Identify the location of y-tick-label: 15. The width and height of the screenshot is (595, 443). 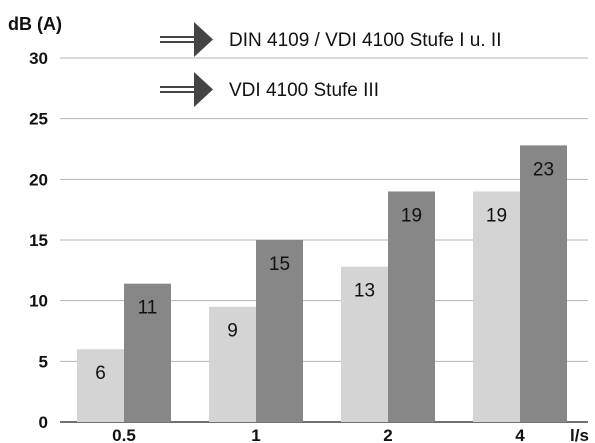
(38, 240).